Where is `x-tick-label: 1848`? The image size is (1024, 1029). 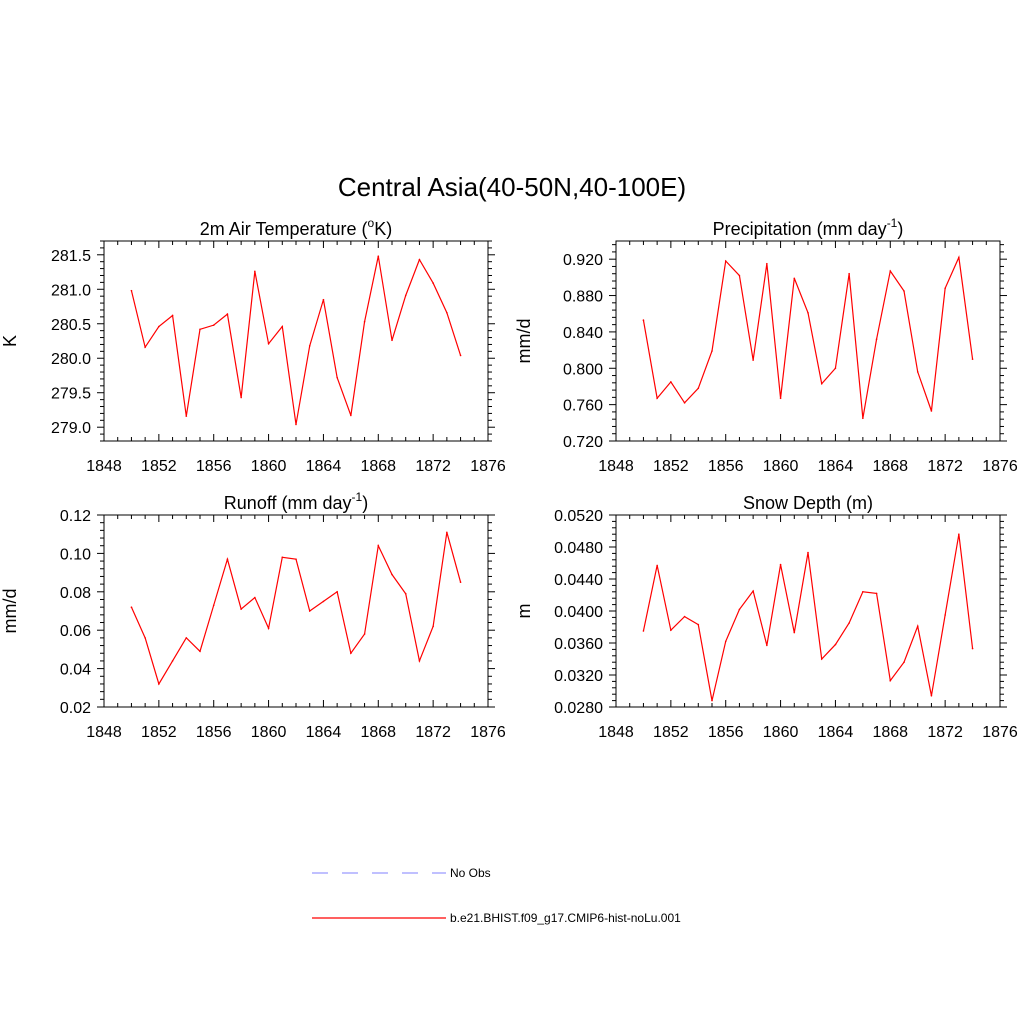 x-tick-label: 1848 is located at coordinates (616, 732).